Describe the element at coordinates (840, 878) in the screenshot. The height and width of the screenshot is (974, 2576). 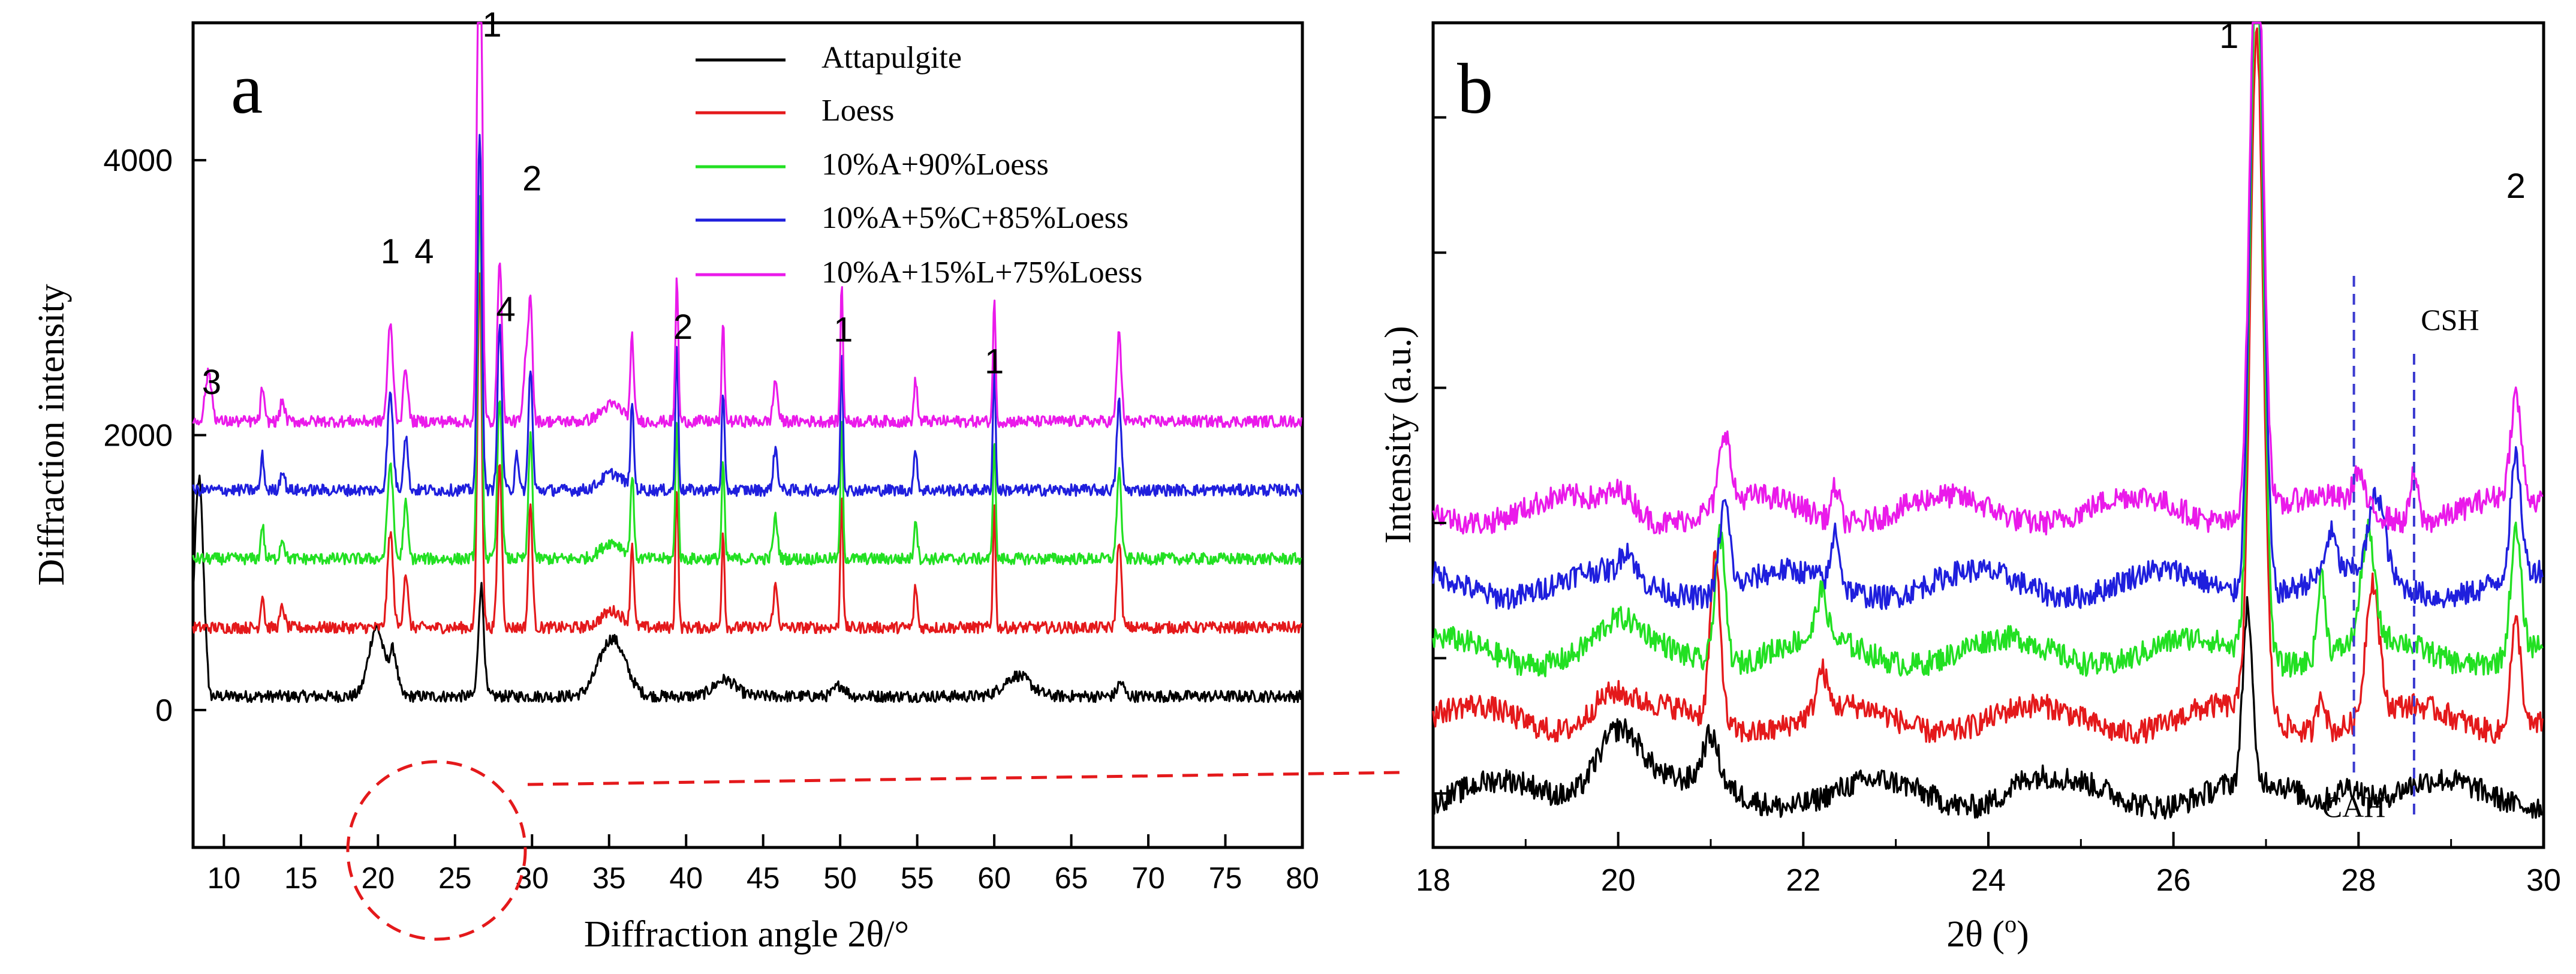
I see `panel-a-x-tick-label: 50` at that location.